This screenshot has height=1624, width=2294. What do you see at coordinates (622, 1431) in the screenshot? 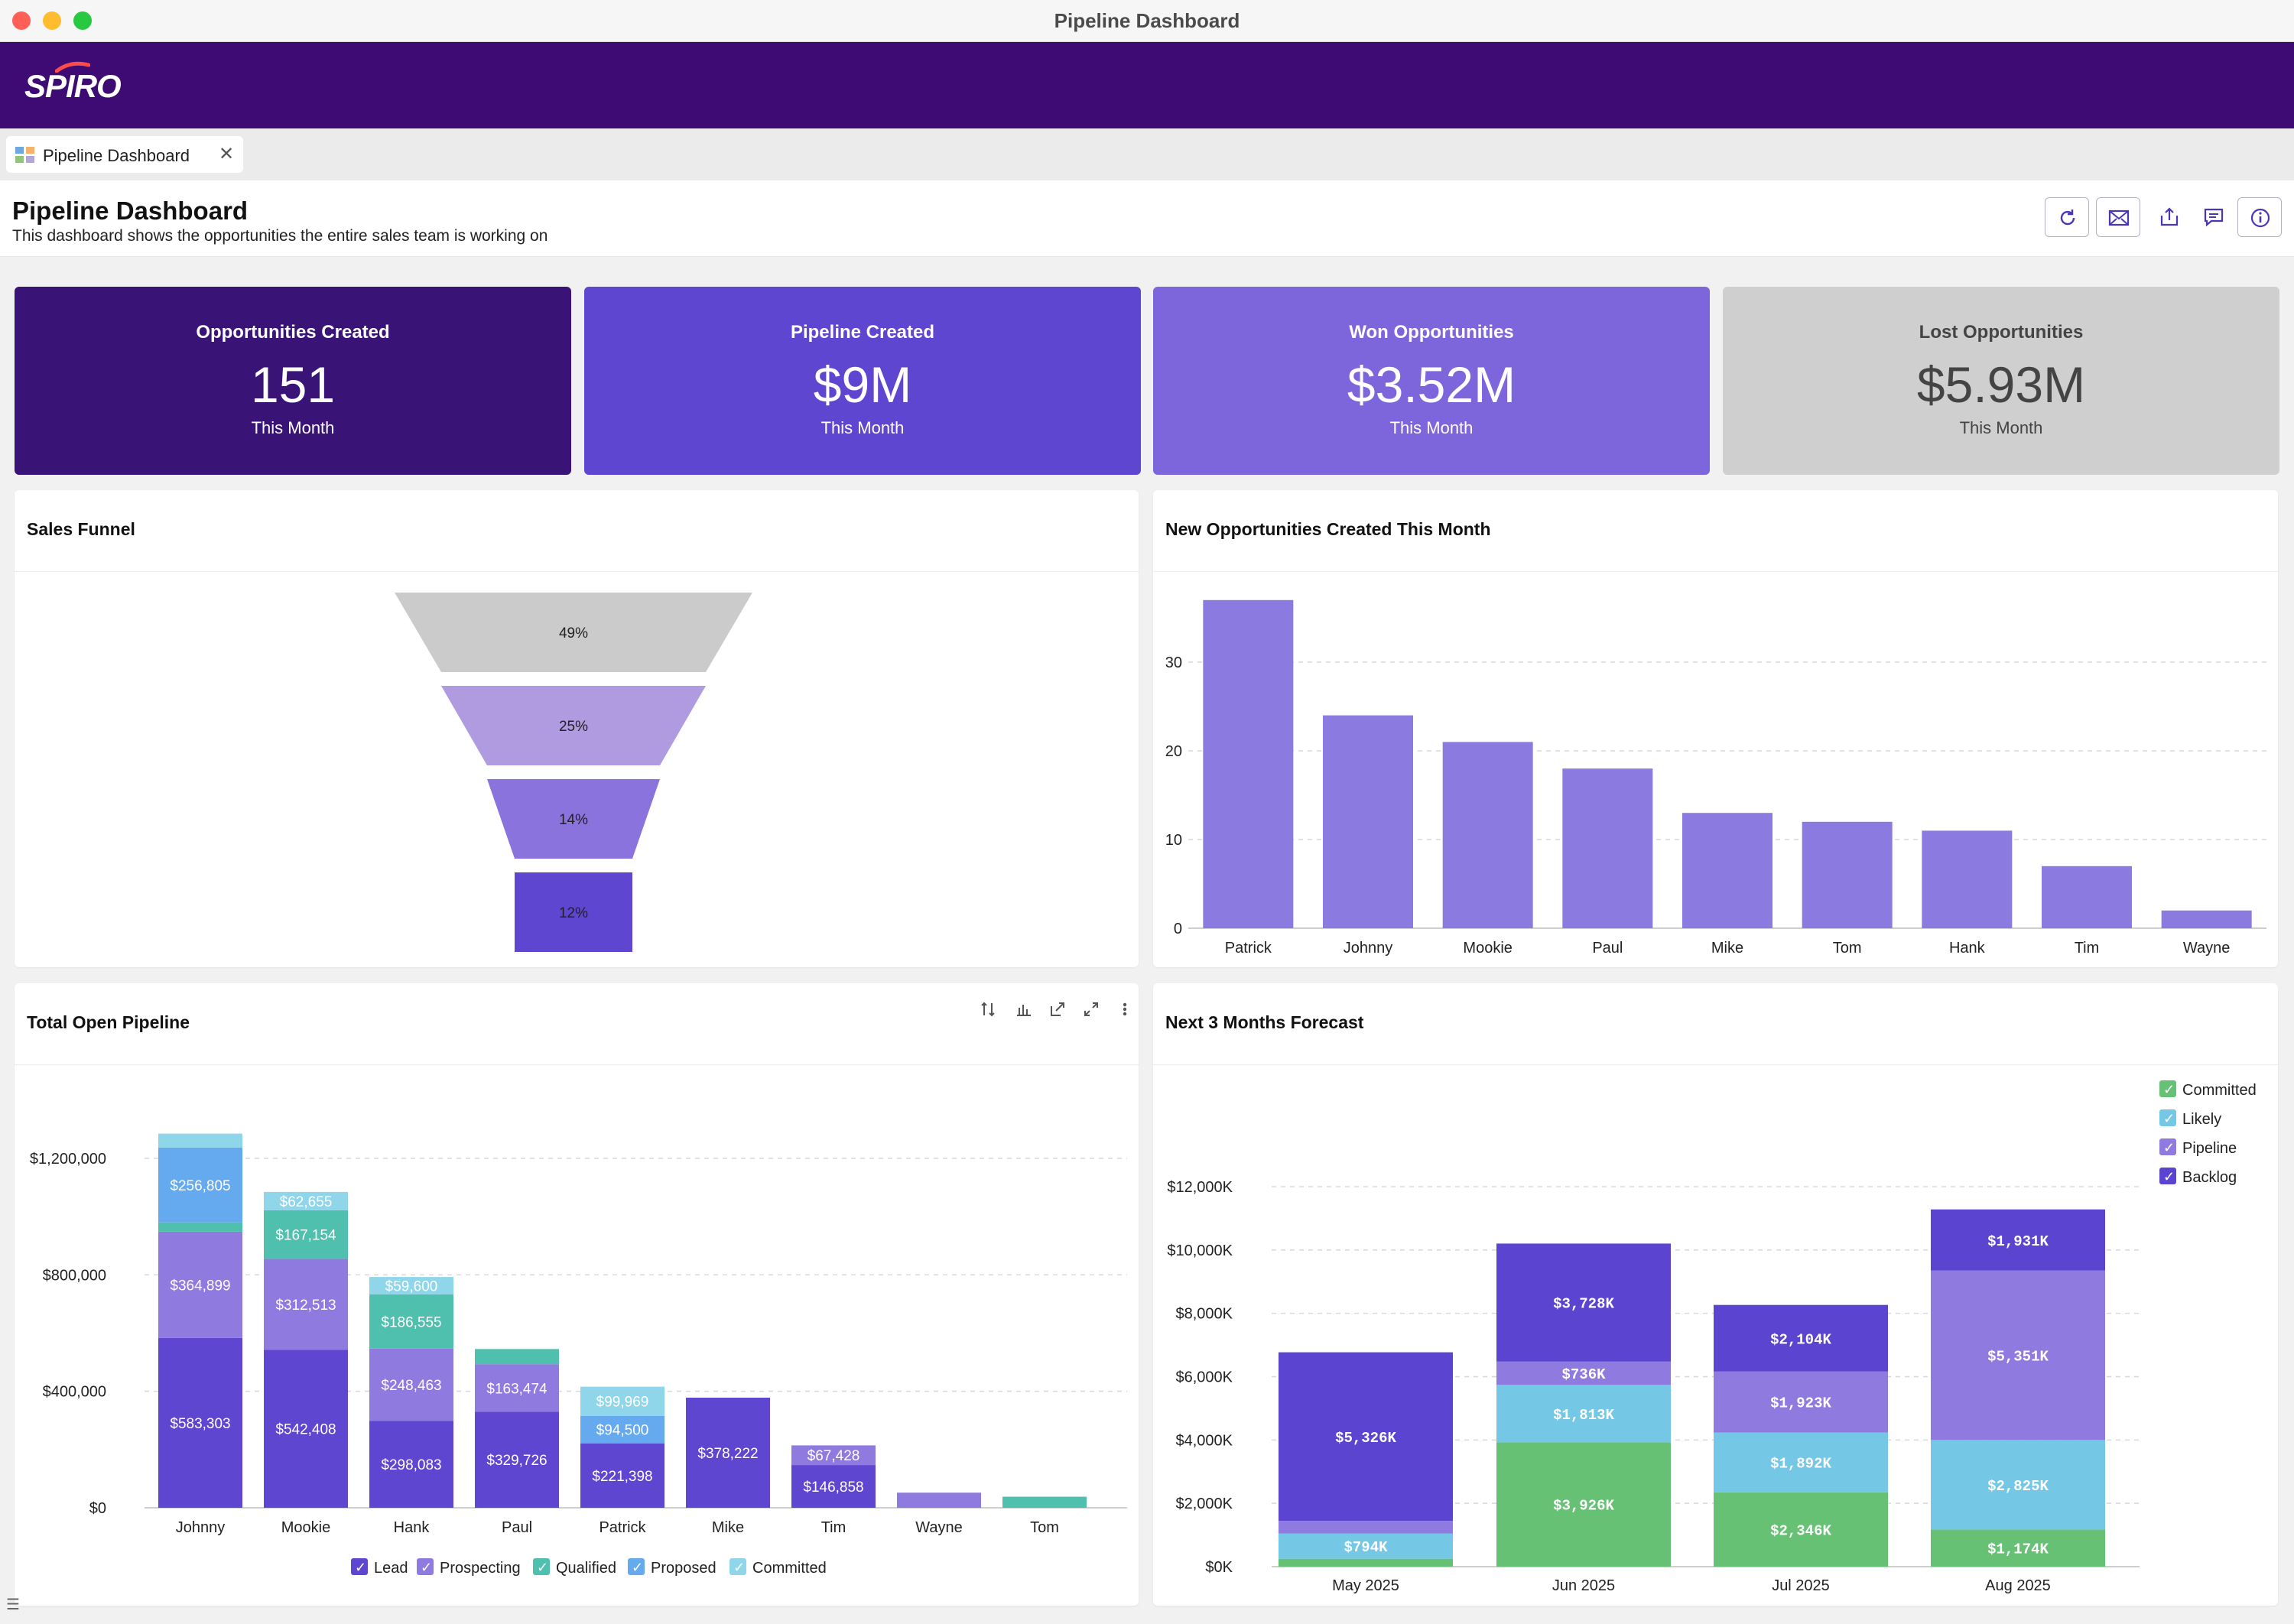
I see `data-label: $94,500` at bounding box center [622, 1431].